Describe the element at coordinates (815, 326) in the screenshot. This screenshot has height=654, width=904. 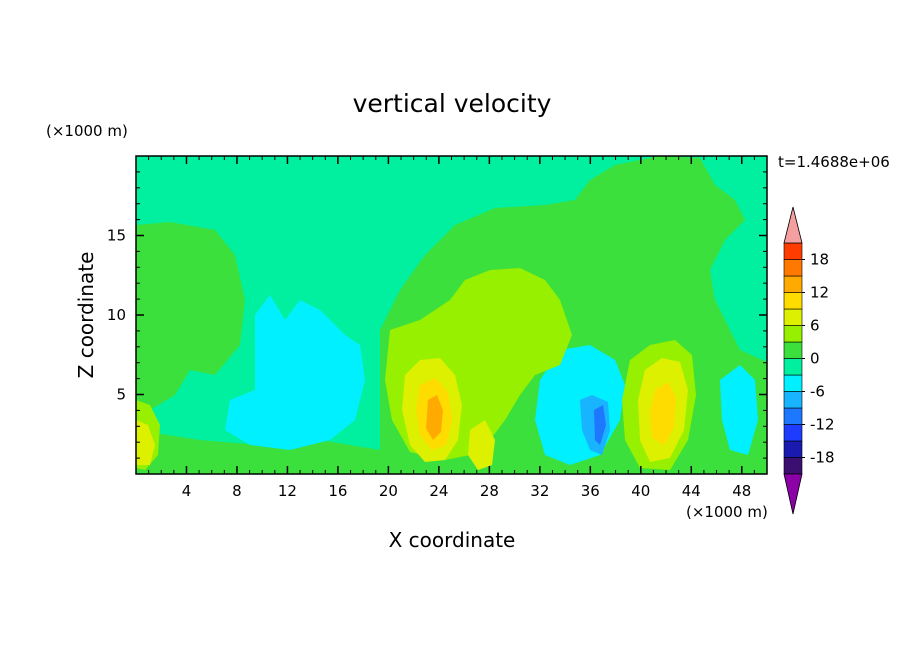
I see `colorbar-tick-label: 6` at that location.